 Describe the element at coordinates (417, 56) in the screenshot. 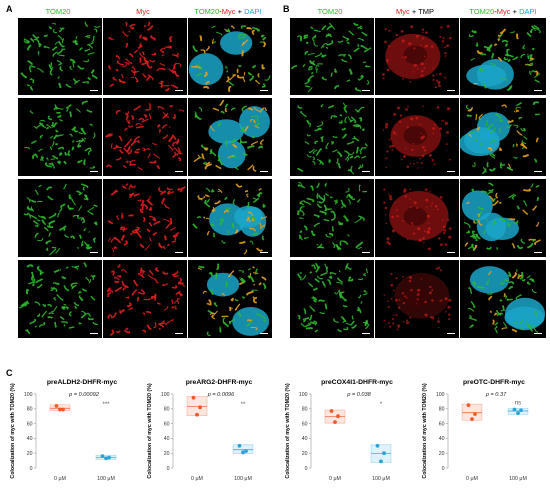

I see `micrograph-b-r1-myctmp` at that location.